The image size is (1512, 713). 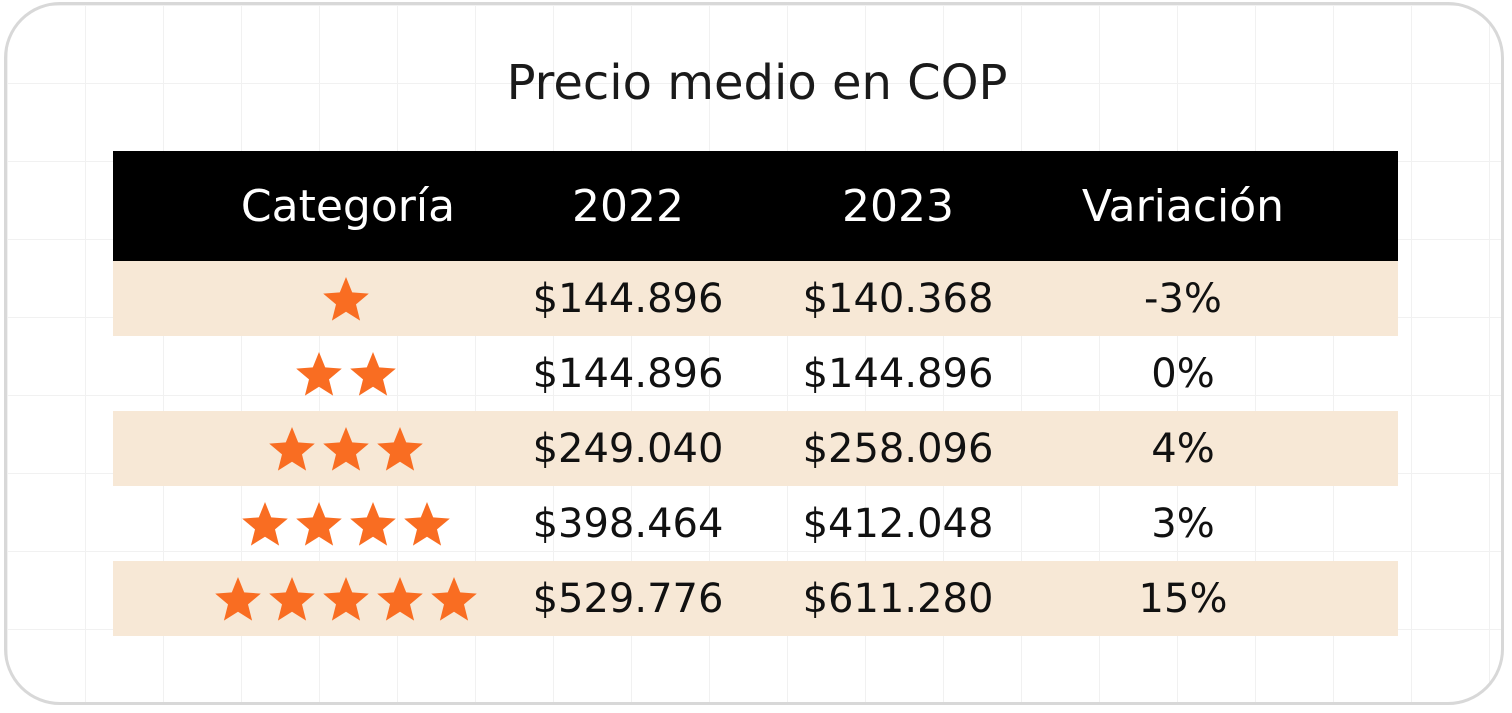 I want to click on price-2022-cell: $398.464, so click(x=628, y=523).